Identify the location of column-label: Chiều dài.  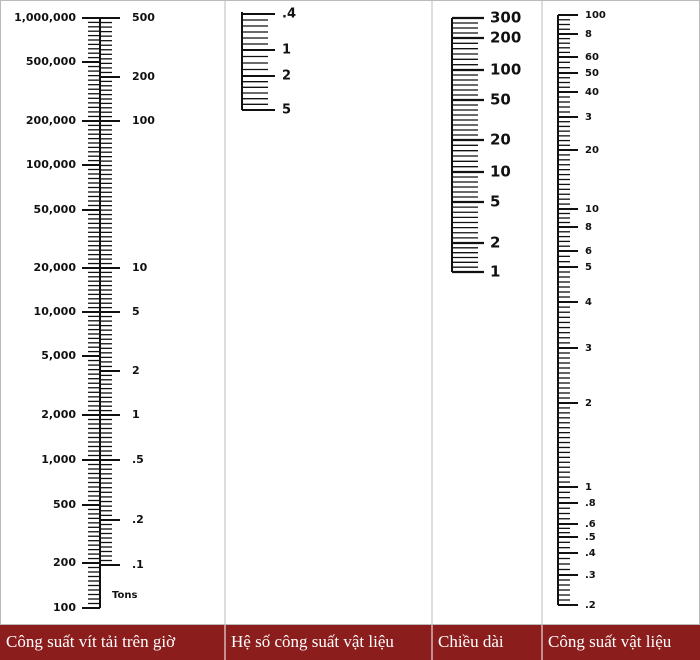
(471, 641).